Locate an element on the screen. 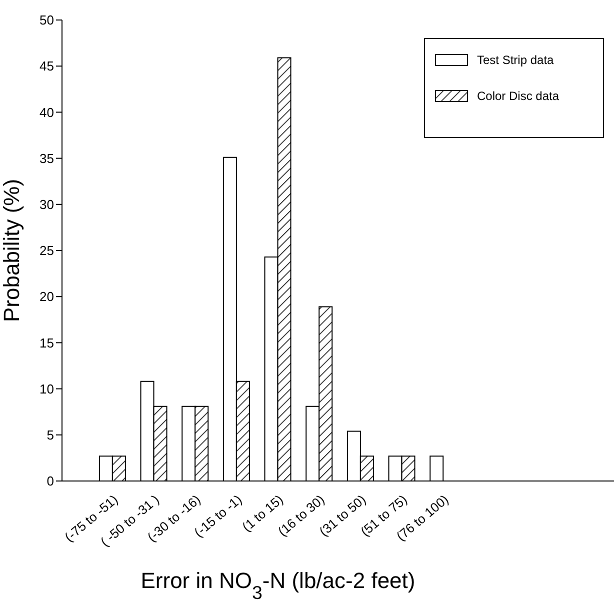 The height and width of the screenshot is (616, 614). y-tick-label: 0 is located at coordinates (50, 481).